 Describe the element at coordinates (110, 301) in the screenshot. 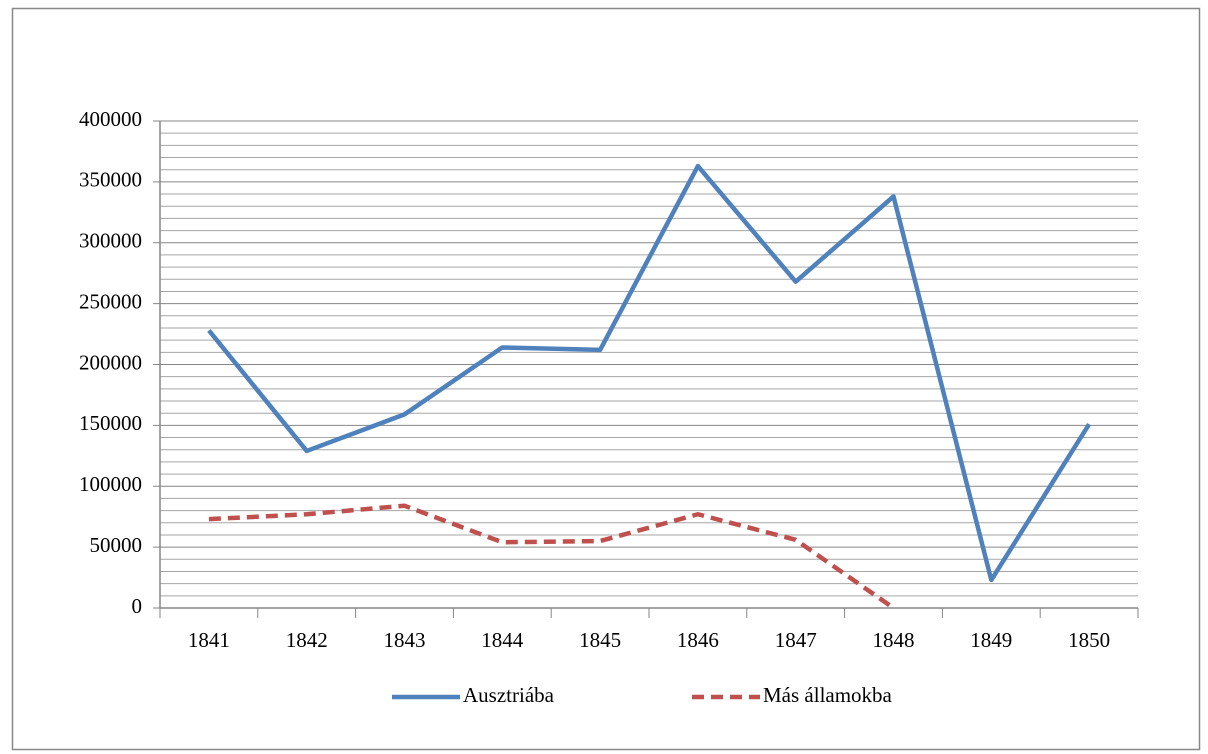

I see `y-tick-label: 250000` at that location.